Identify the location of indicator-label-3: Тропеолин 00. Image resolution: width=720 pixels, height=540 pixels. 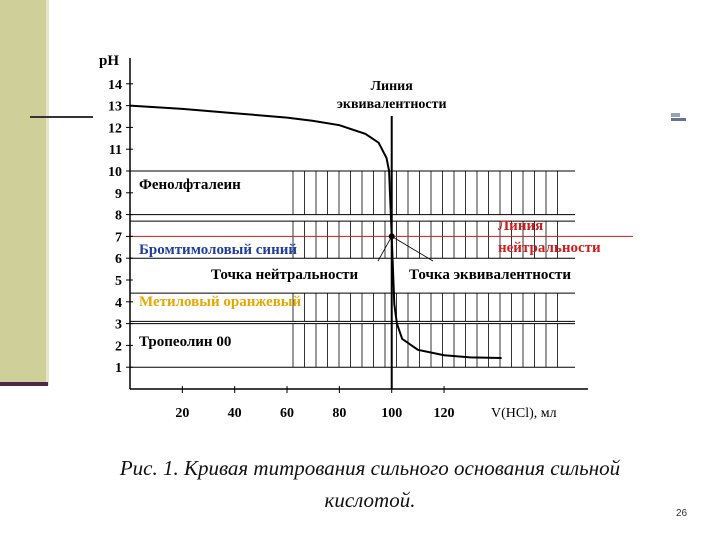
(185, 342).